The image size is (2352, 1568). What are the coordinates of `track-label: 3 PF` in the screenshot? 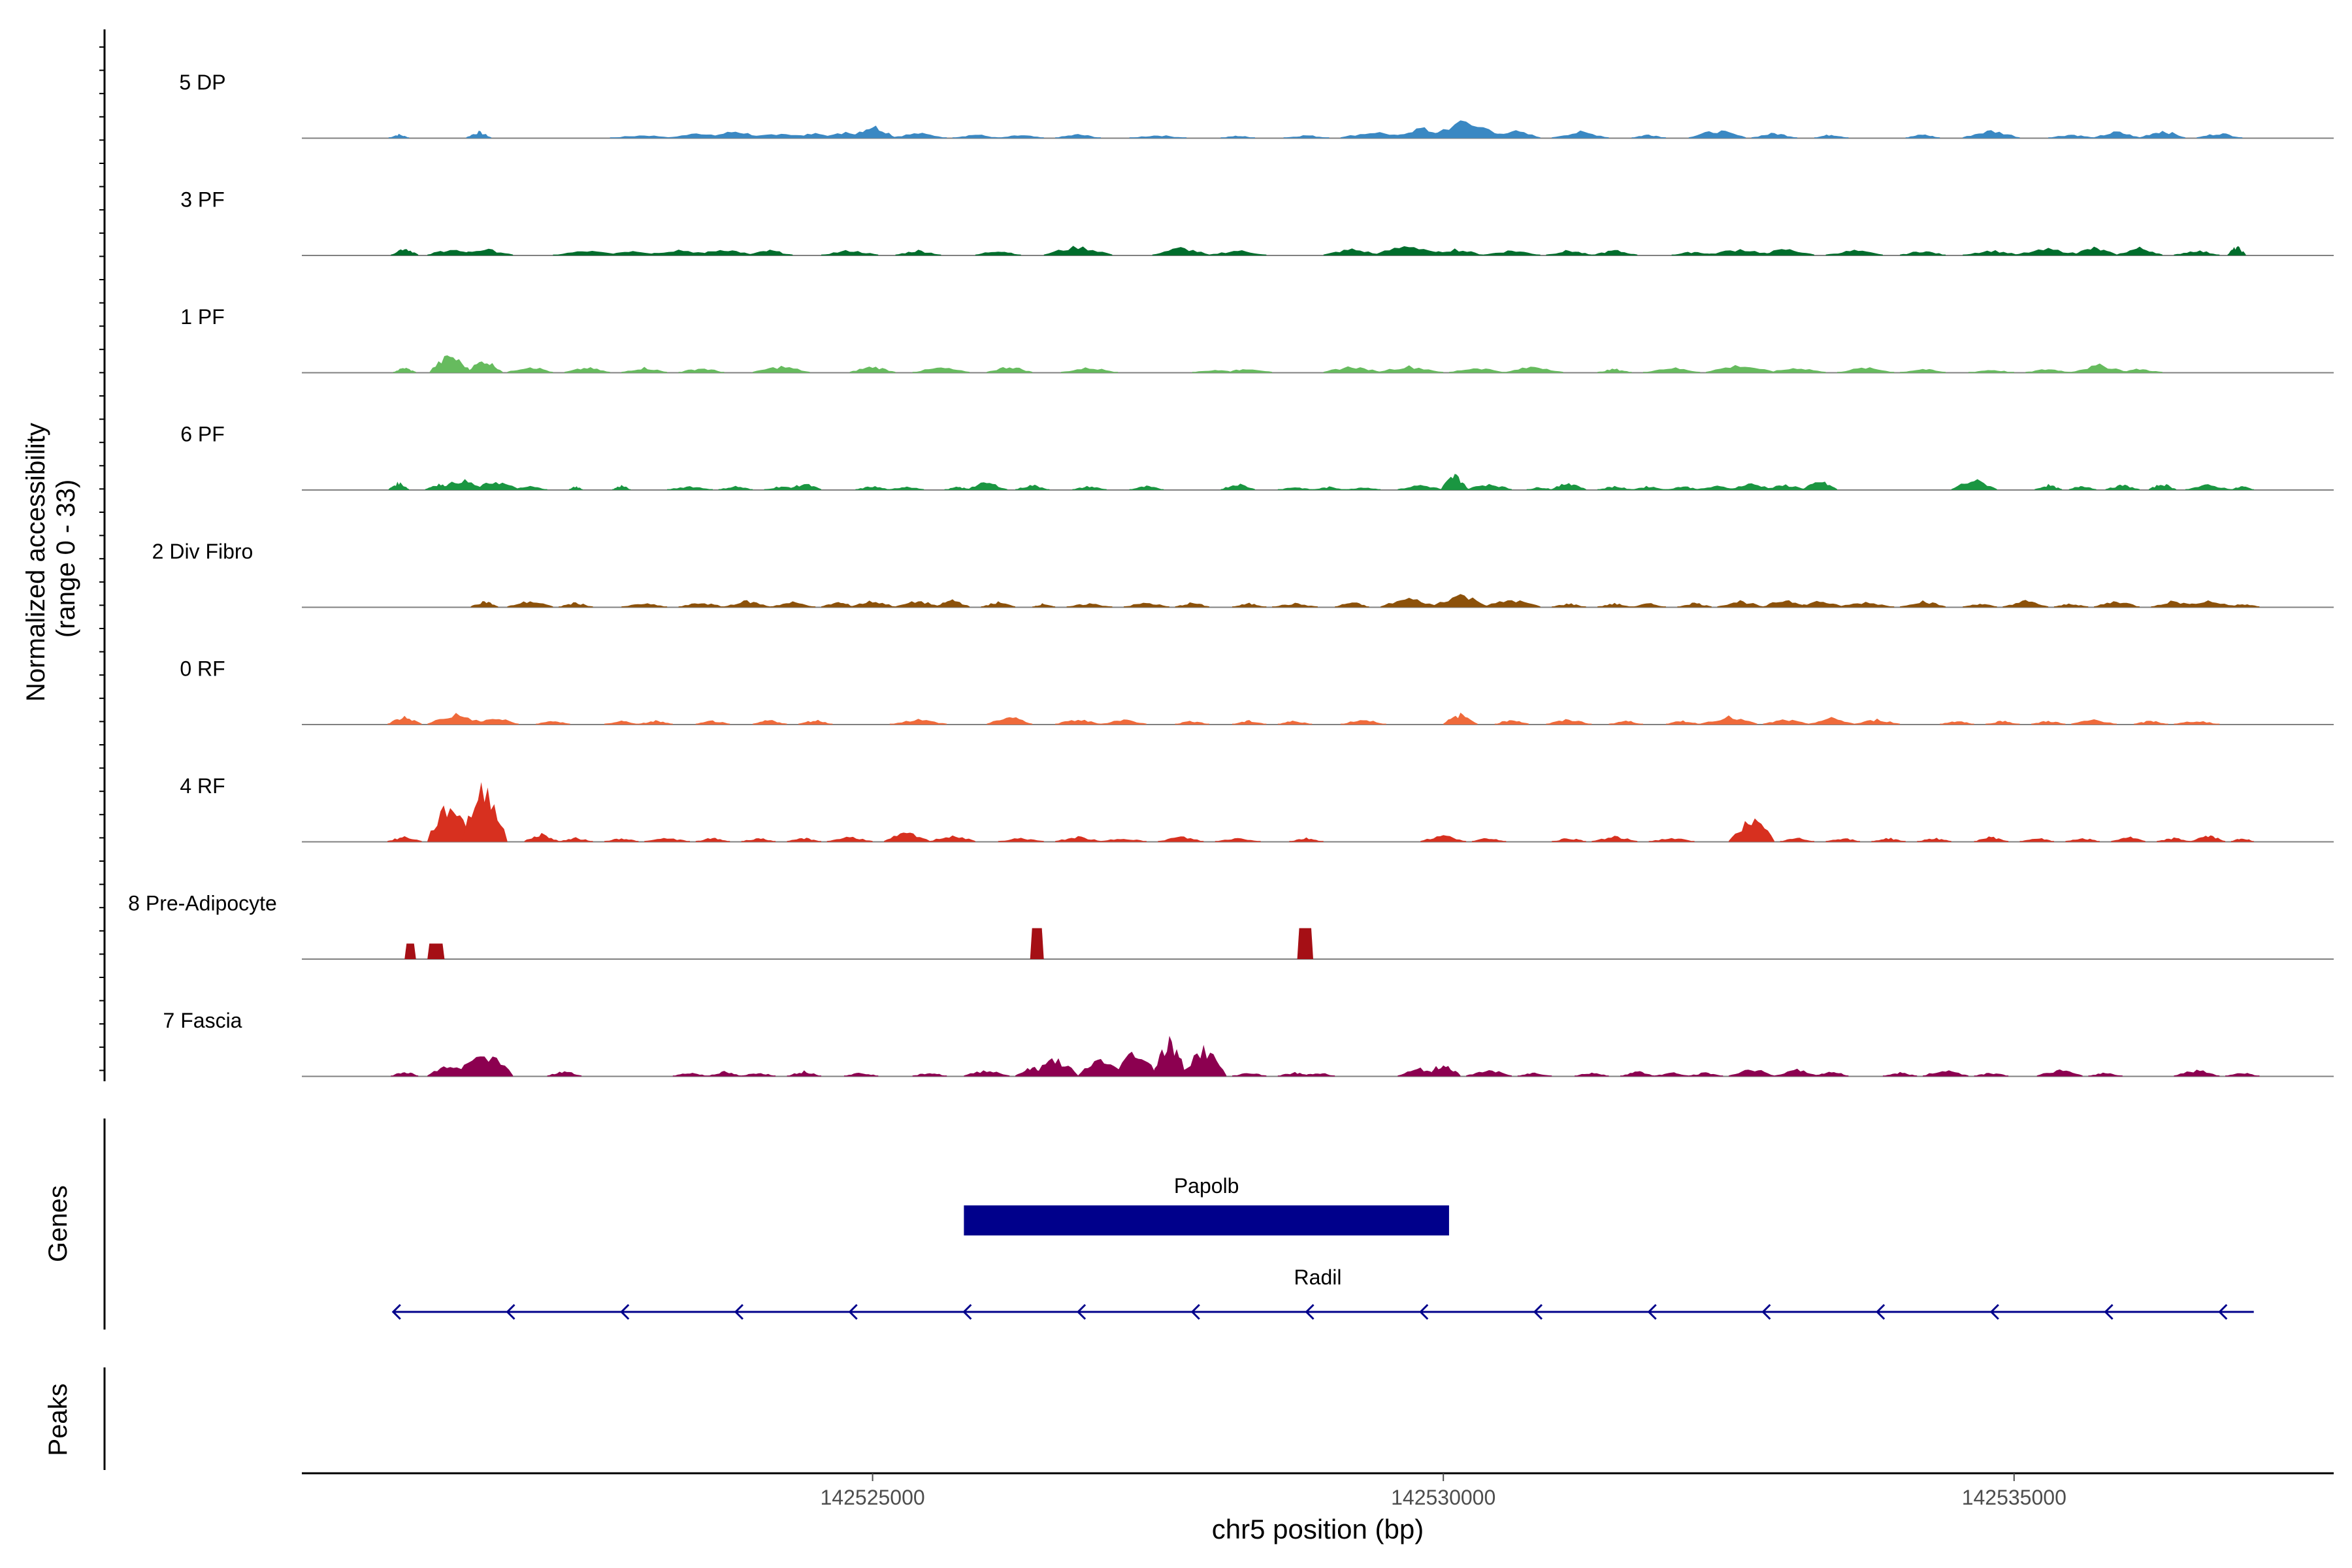 It's located at (202, 200).